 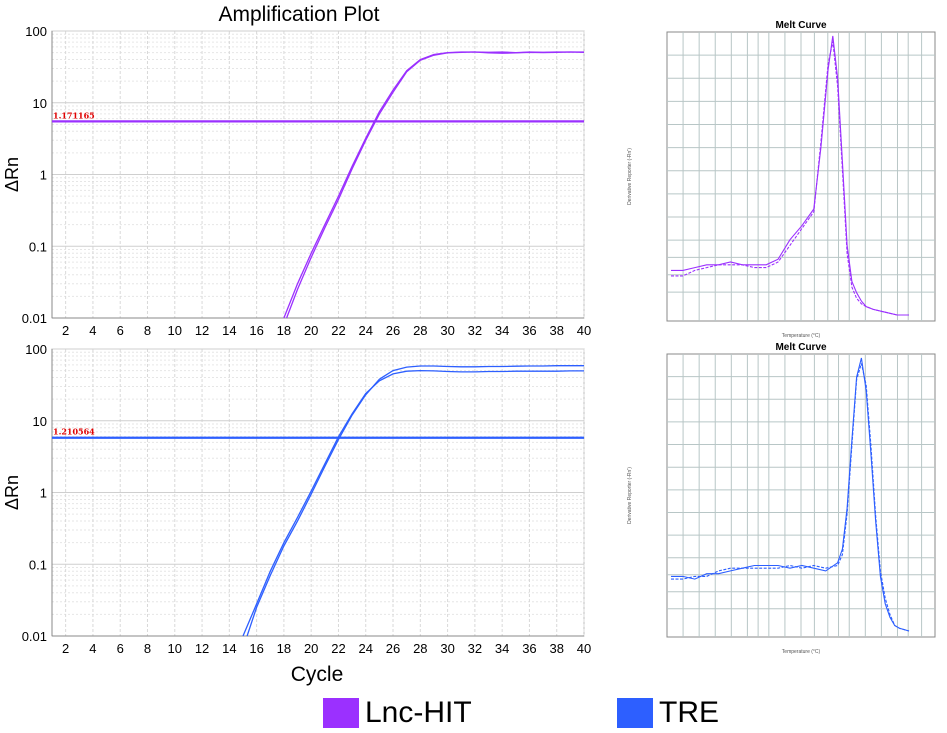 I want to click on figure-title: Amplification Plot, so click(x=298, y=14).